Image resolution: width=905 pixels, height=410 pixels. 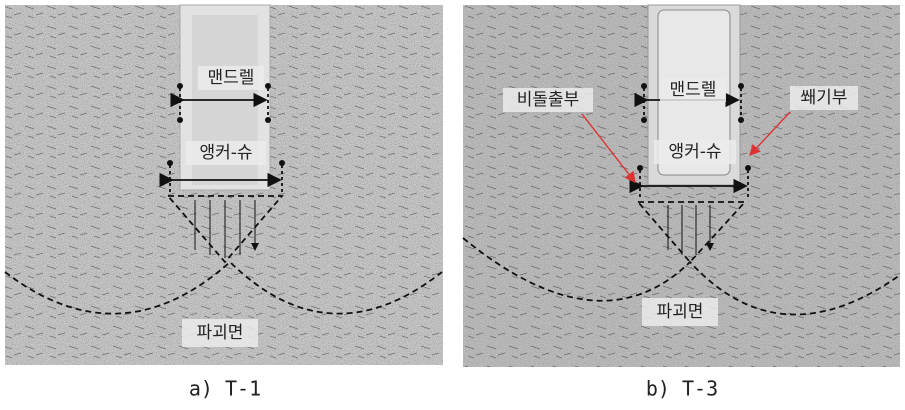 What do you see at coordinates (682, 389) in the screenshot?
I see `caption: b) T-3` at bounding box center [682, 389].